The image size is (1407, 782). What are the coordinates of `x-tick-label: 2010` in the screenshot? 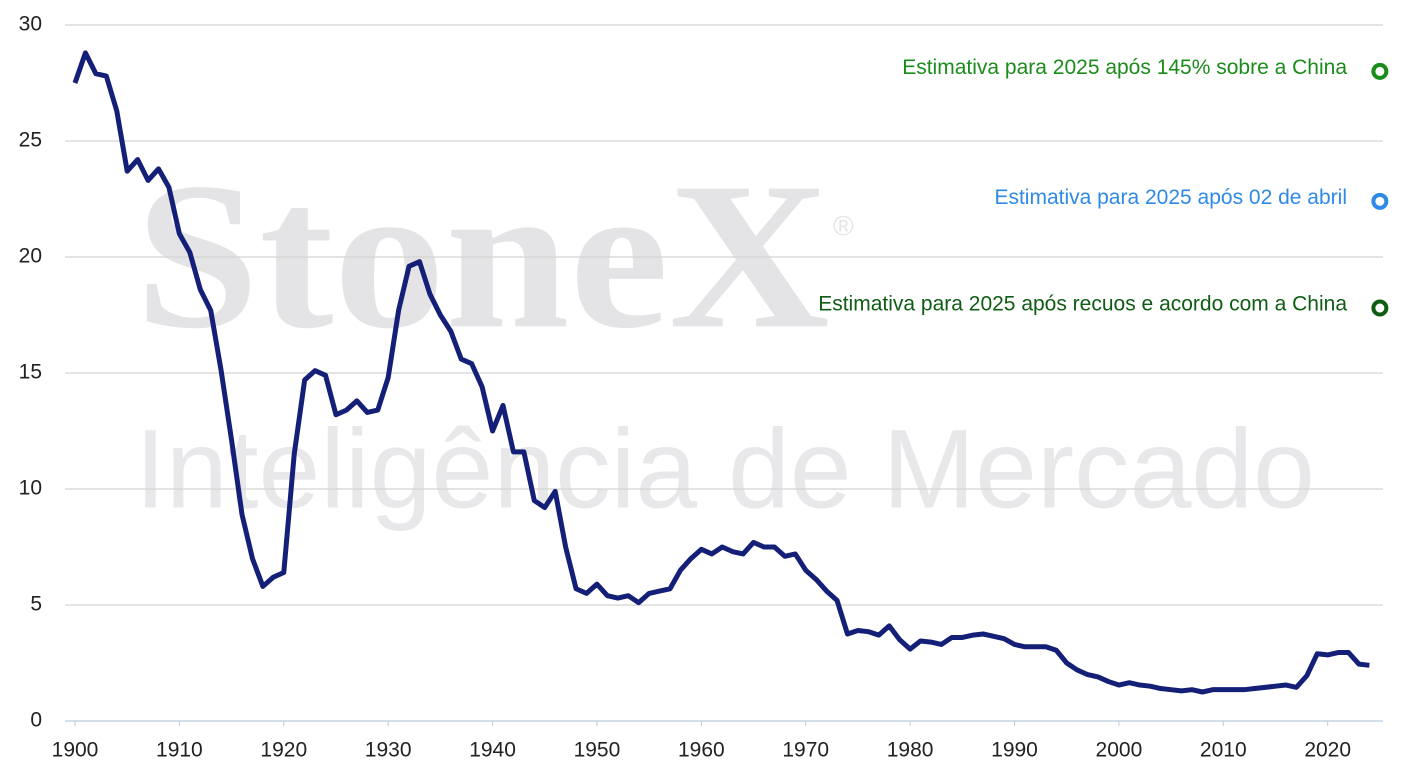 It's located at (1223, 750).